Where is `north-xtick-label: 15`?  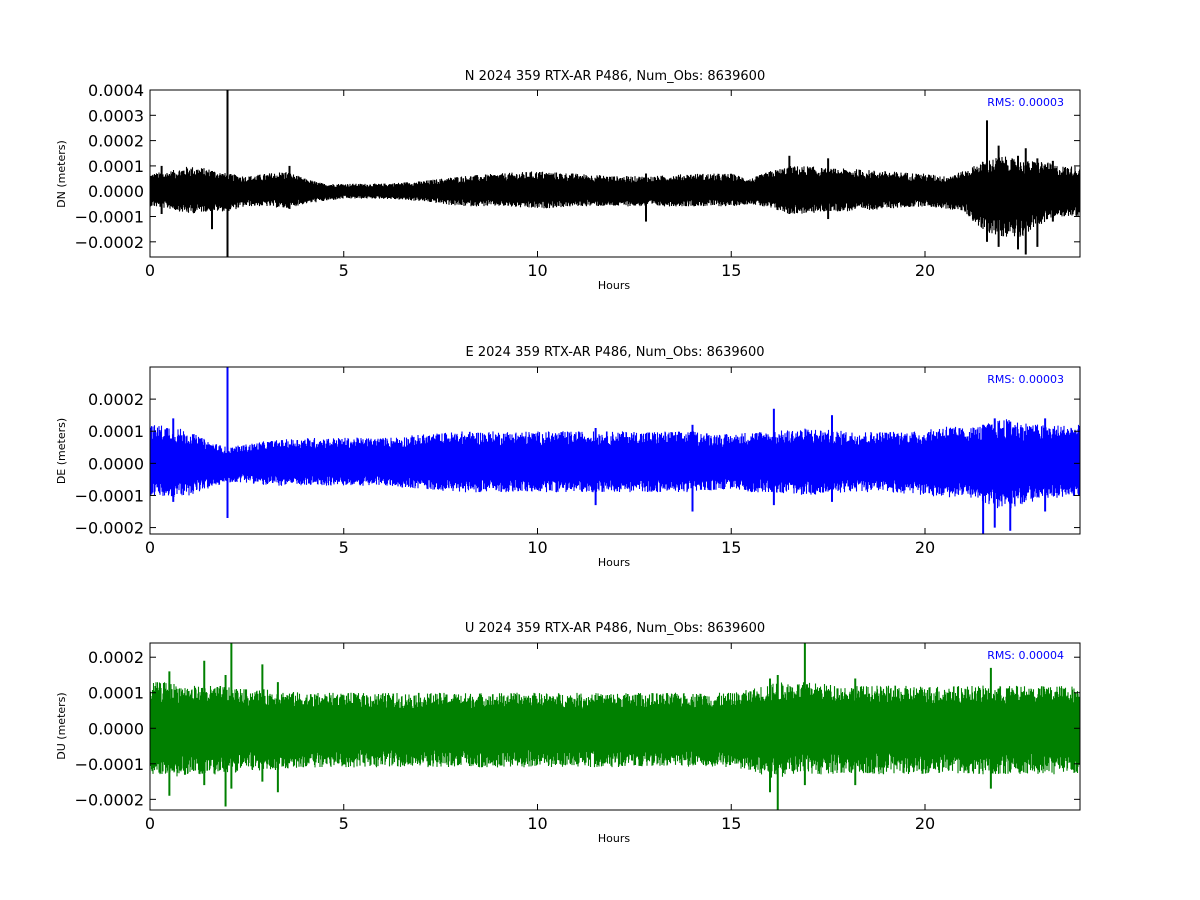 north-xtick-label: 15 is located at coordinates (731, 270).